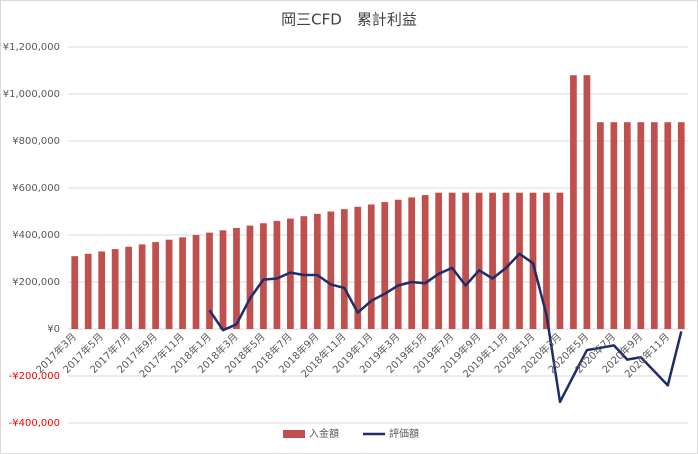 The height and width of the screenshot is (454, 698). What do you see at coordinates (36, 141) in the screenshot?
I see `y-tick-label: ¥800,000` at bounding box center [36, 141].